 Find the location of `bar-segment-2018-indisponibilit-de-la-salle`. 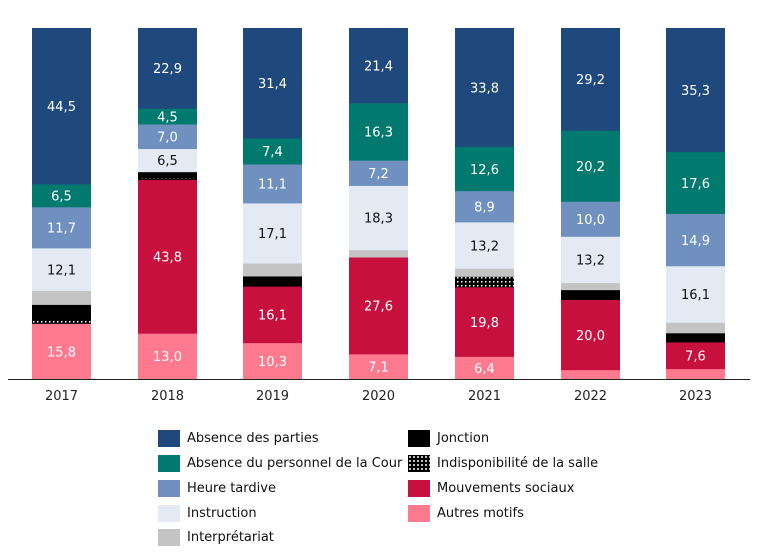

bar-segment-2018-indisponibilit-de-la-salle is located at coordinates (167, 178).